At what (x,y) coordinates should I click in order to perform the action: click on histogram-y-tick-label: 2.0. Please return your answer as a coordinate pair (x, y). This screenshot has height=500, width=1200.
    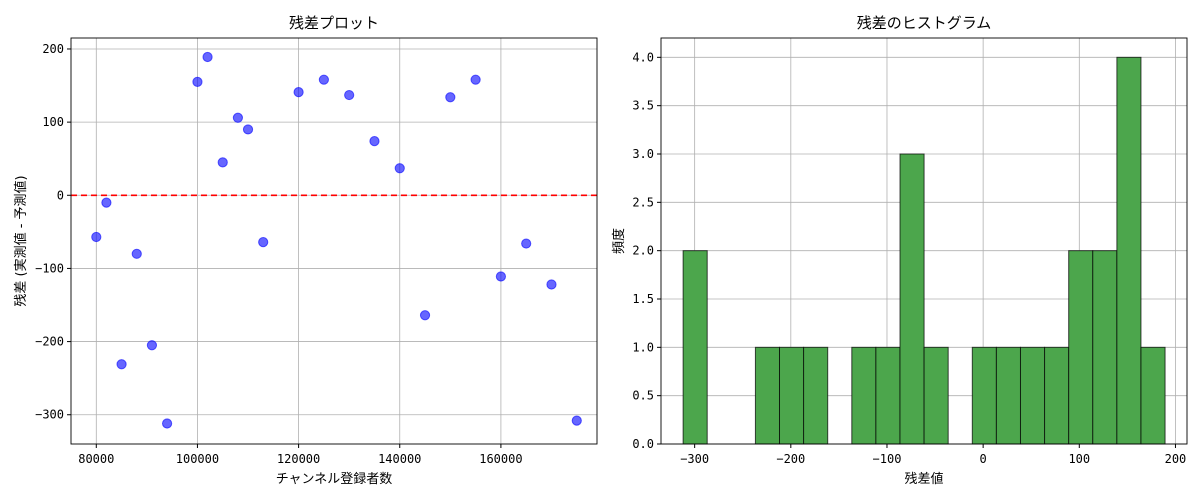
    Looking at the image, I should click on (643, 251).